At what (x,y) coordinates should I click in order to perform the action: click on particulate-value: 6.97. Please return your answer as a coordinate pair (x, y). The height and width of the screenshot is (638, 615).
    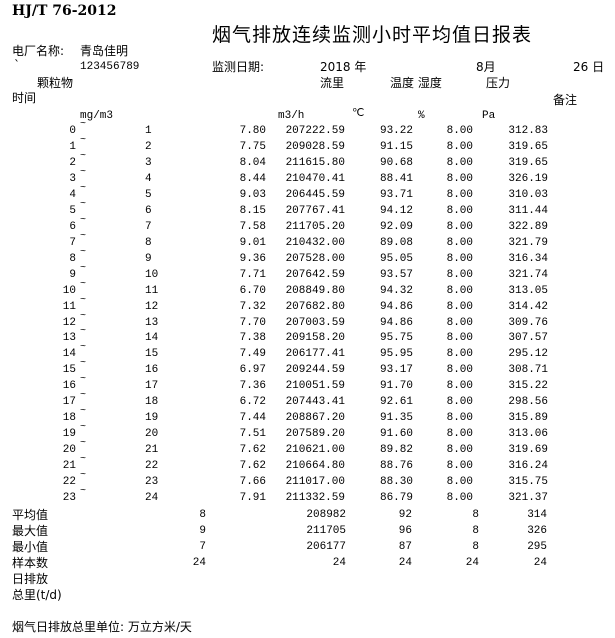
    Looking at the image, I should click on (252, 370).